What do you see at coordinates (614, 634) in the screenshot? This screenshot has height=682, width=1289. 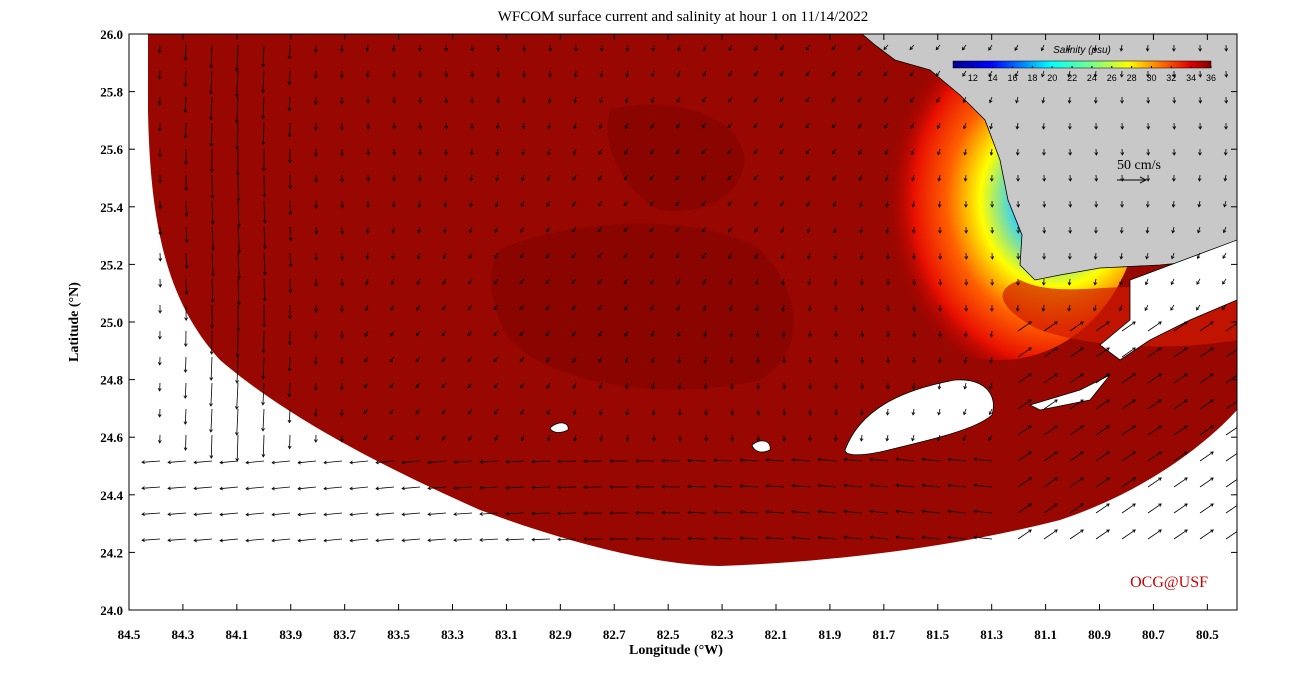 I see `x-tick-label: 82.7` at bounding box center [614, 634].